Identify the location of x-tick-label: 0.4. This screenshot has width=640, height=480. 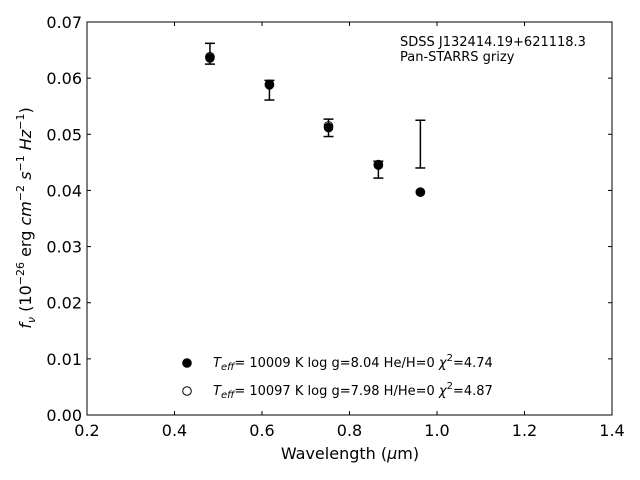
(174, 430).